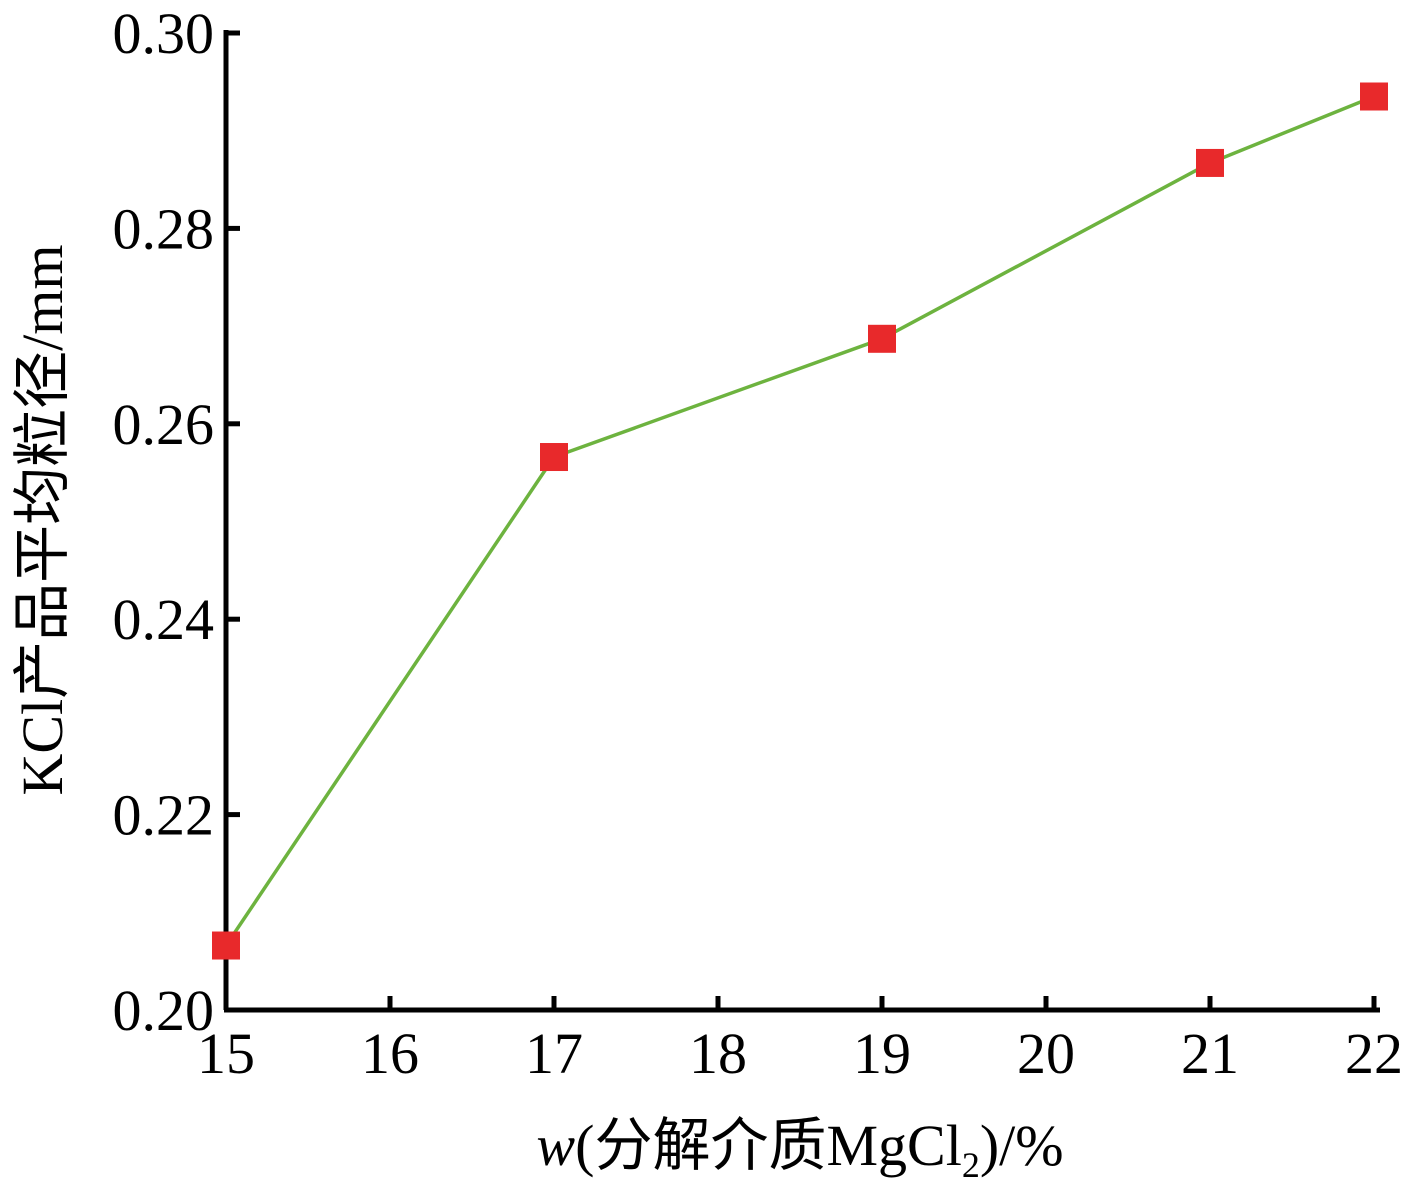 This screenshot has width=1417, height=1181. I want to click on x-tick-label: 16, so click(390, 1053).